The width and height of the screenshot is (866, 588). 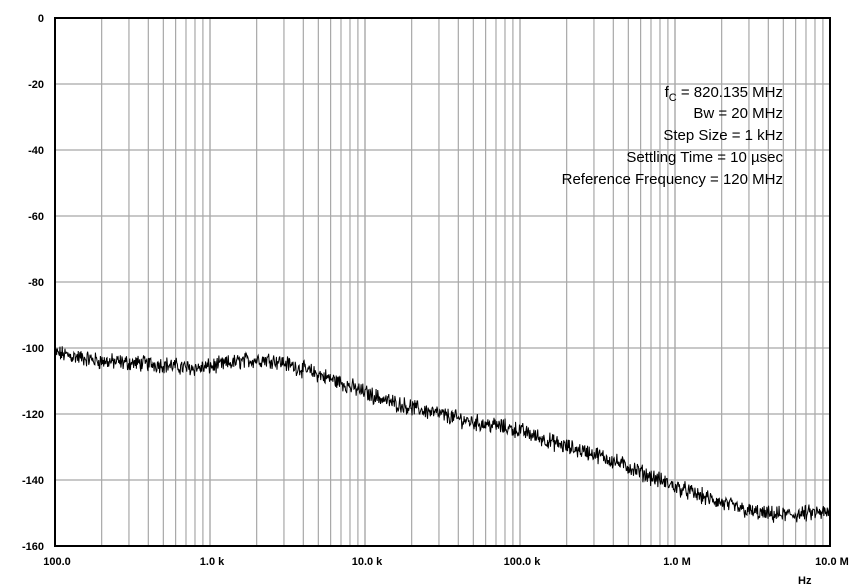 I want to click on x-tick-label: 100.0, so click(x=57, y=562).